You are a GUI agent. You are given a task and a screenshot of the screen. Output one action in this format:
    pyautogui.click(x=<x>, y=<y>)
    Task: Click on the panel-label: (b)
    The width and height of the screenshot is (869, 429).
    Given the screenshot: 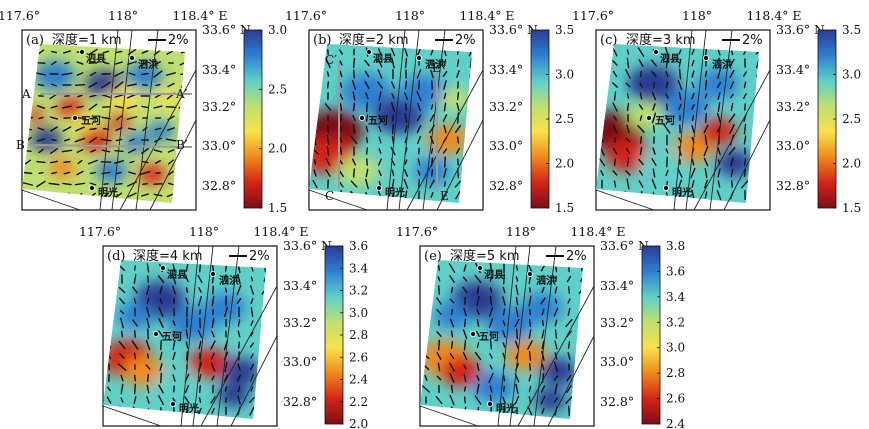 What is the action you would take?
    pyautogui.click(x=322, y=40)
    